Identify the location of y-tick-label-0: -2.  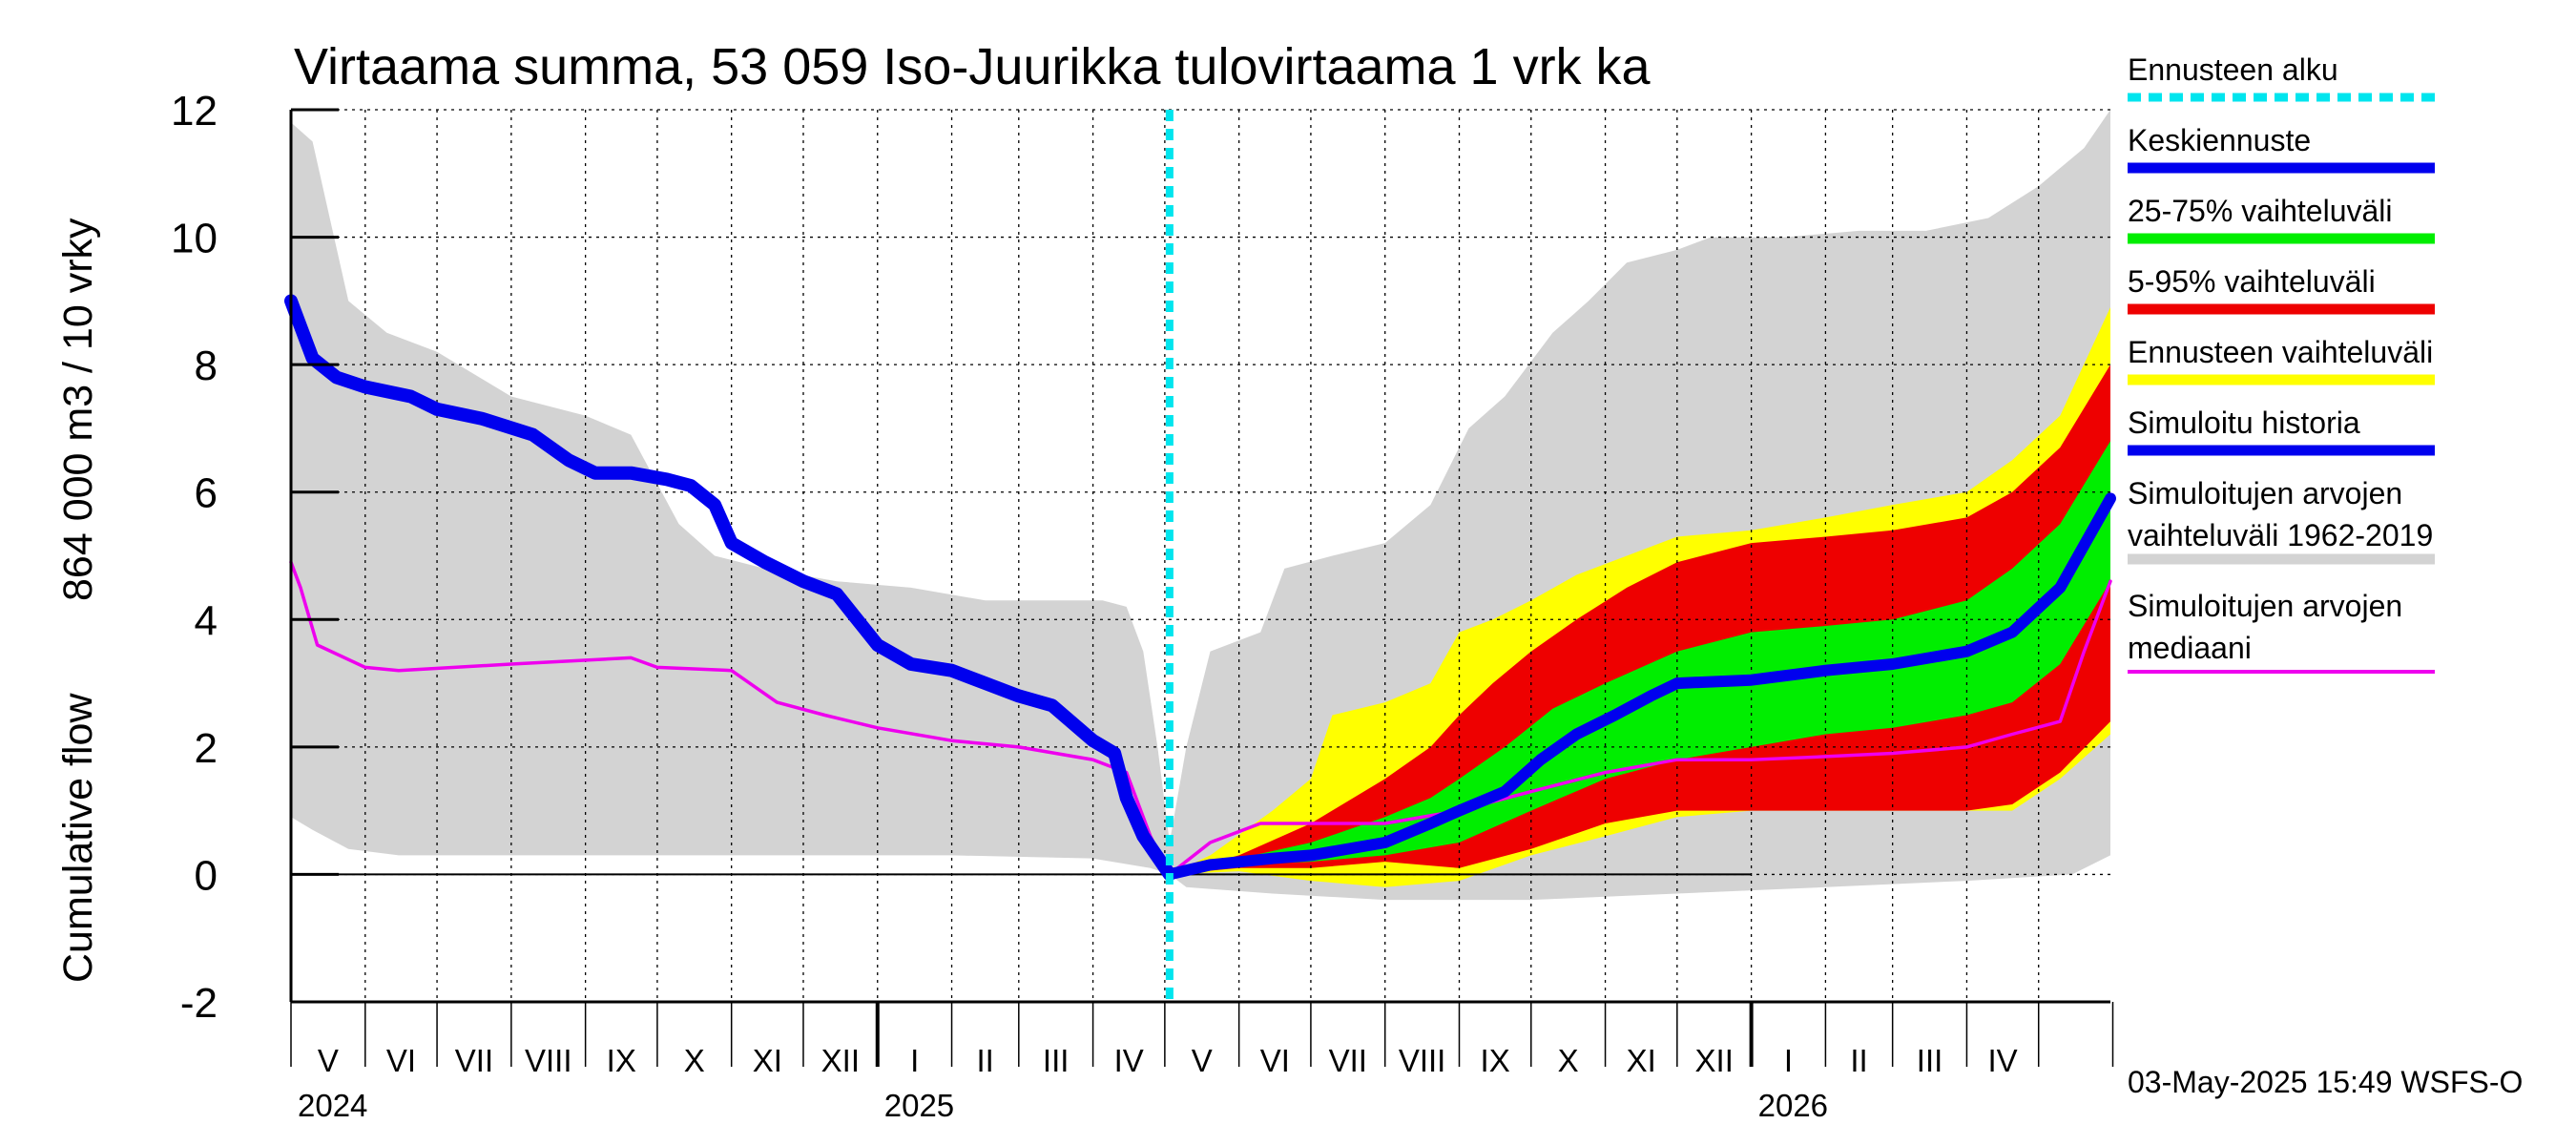
(199, 1004).